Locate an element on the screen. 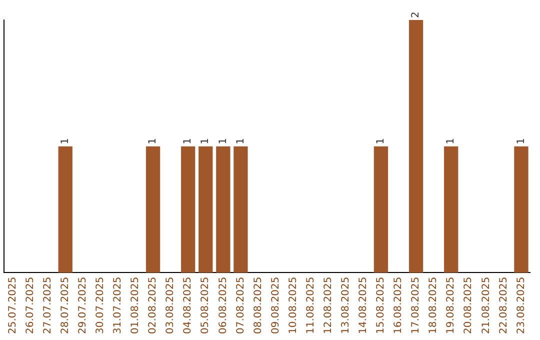 The width and height of the screenshot is (540, 340). x-tick-label: 17.08.2025 is located at coordinates (416, 305).